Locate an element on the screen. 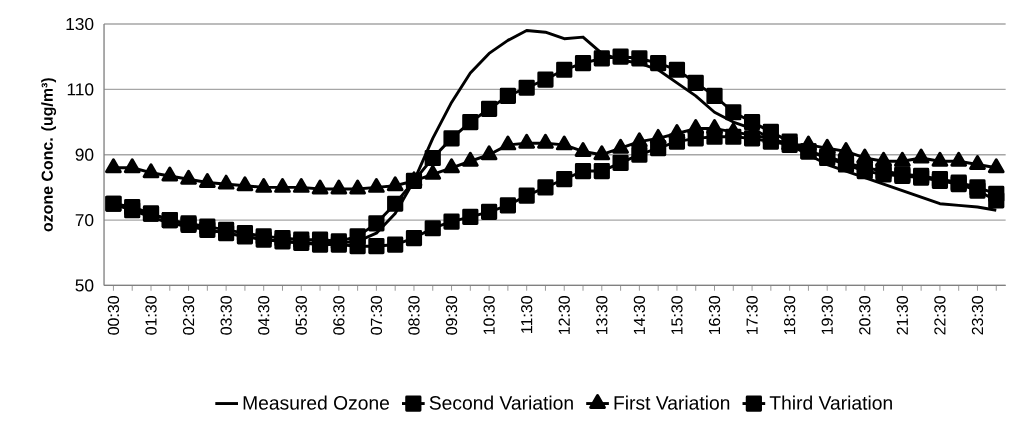  x-tick-label: 01:30 is located at coordinates (151, 315).